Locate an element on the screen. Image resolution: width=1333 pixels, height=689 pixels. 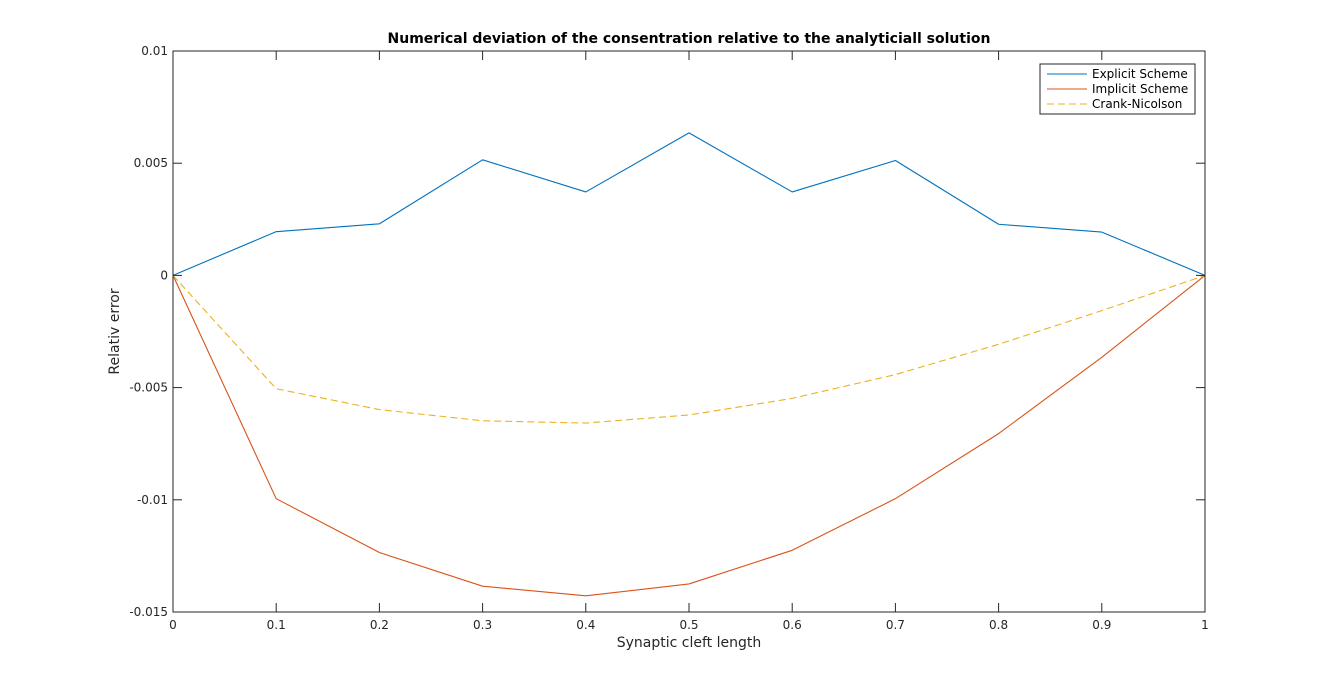
legend-entry-label: Implicit Scheme is located at coordinates (1140, 89).